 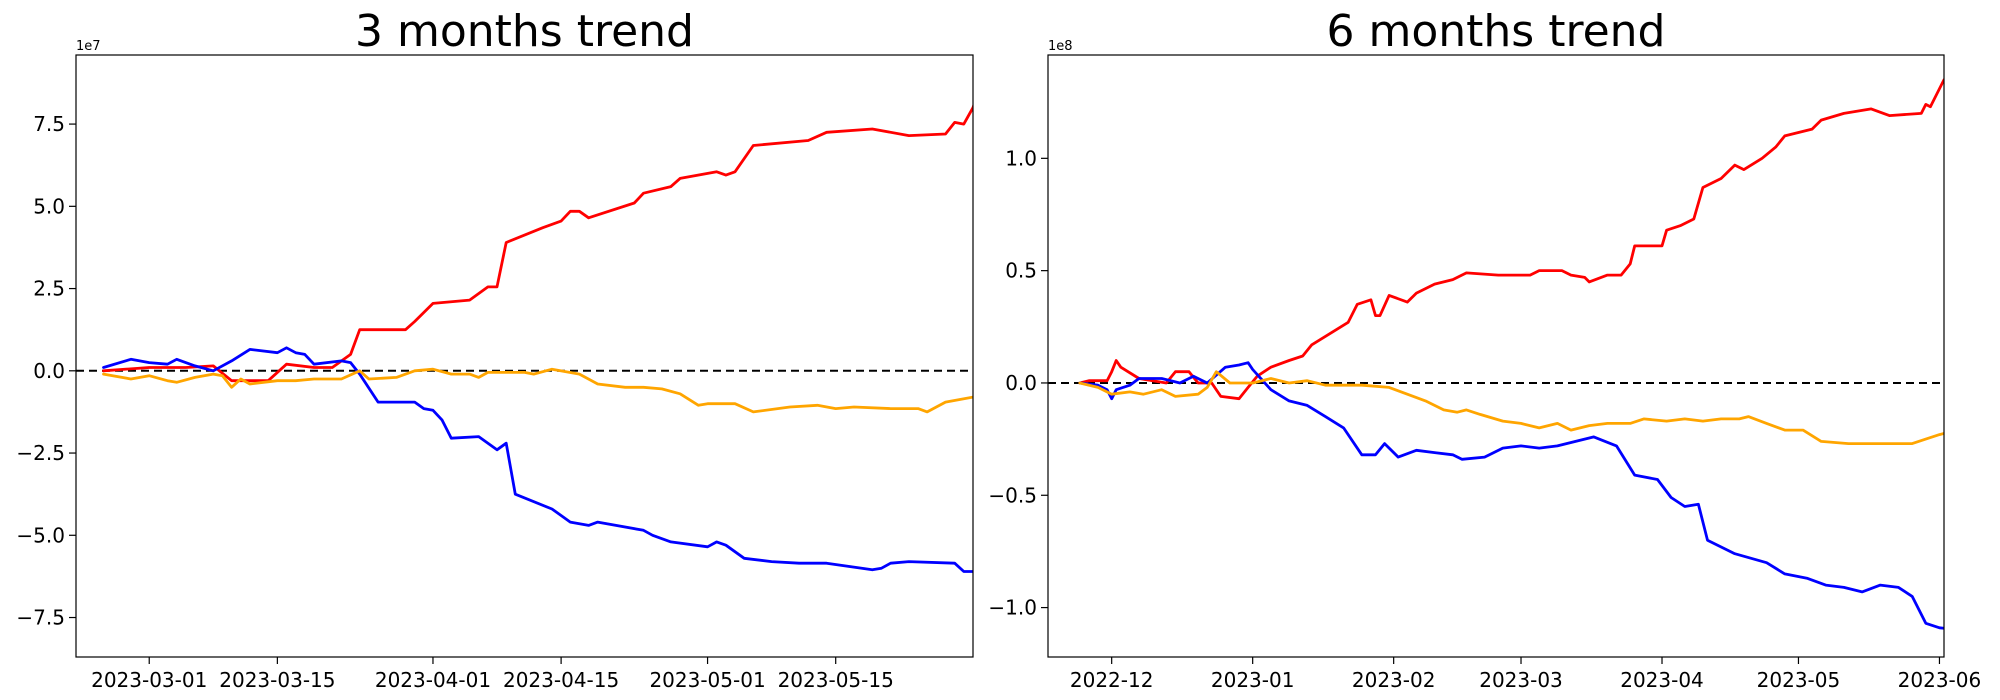 What do you see at coordinates (1521, 680) in the screenshot?
I see `x-tick-label: 2023-03` at bounding box center [1521, 680].